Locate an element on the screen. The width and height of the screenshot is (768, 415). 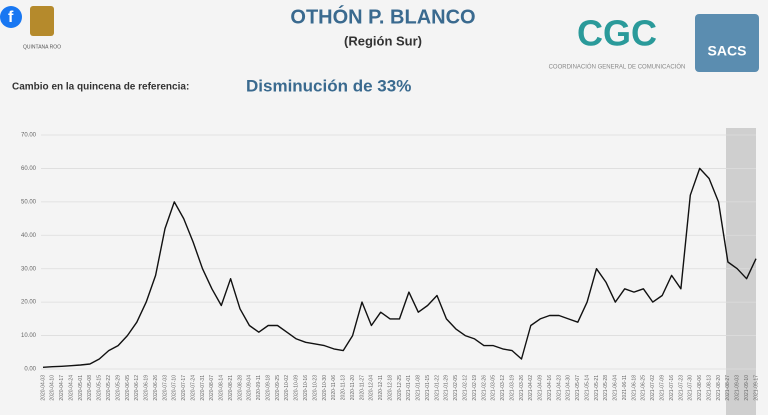
x-tick-label: 2021-09-03 is located at coordinates (738, 388).